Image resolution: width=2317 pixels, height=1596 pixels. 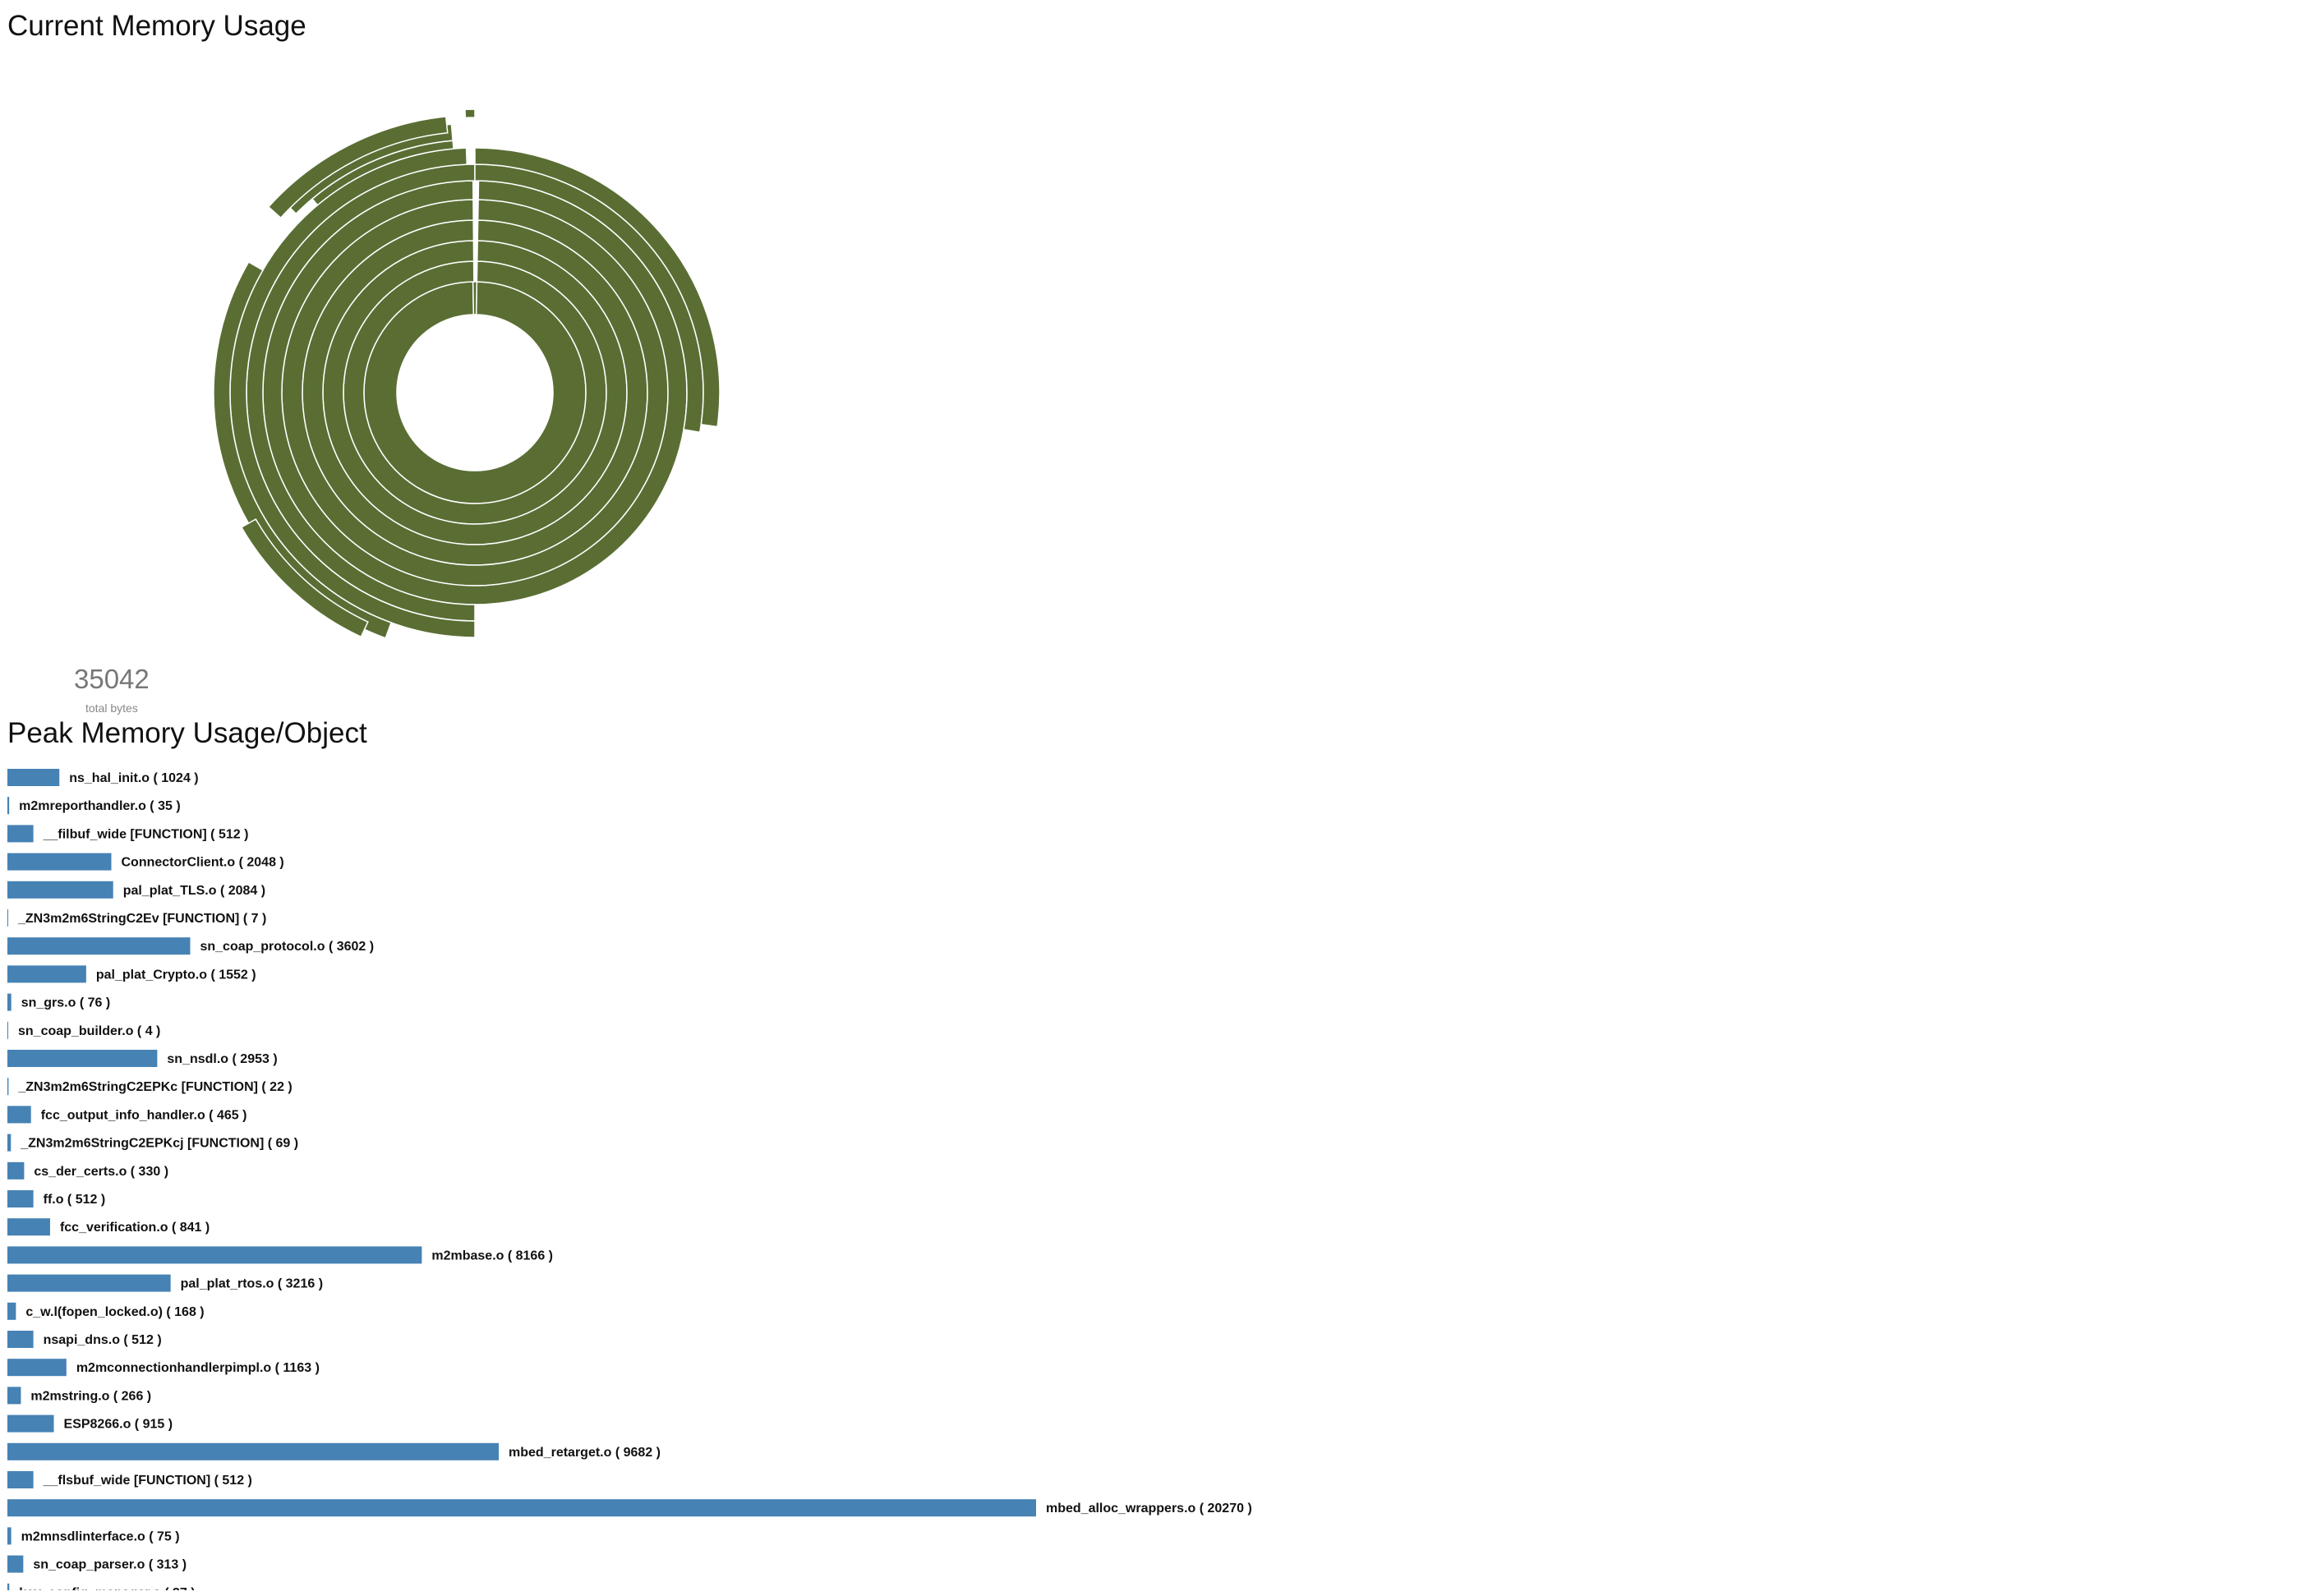 I want to click on sunburst-arc-0b, so click(x=475, y=298).